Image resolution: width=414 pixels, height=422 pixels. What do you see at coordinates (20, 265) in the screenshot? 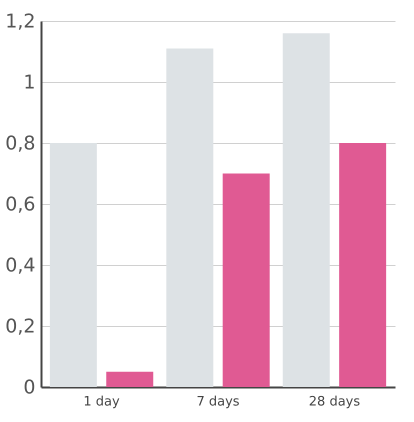
I see `y-tick-label: 0,4` at bounding box center [20, 265].